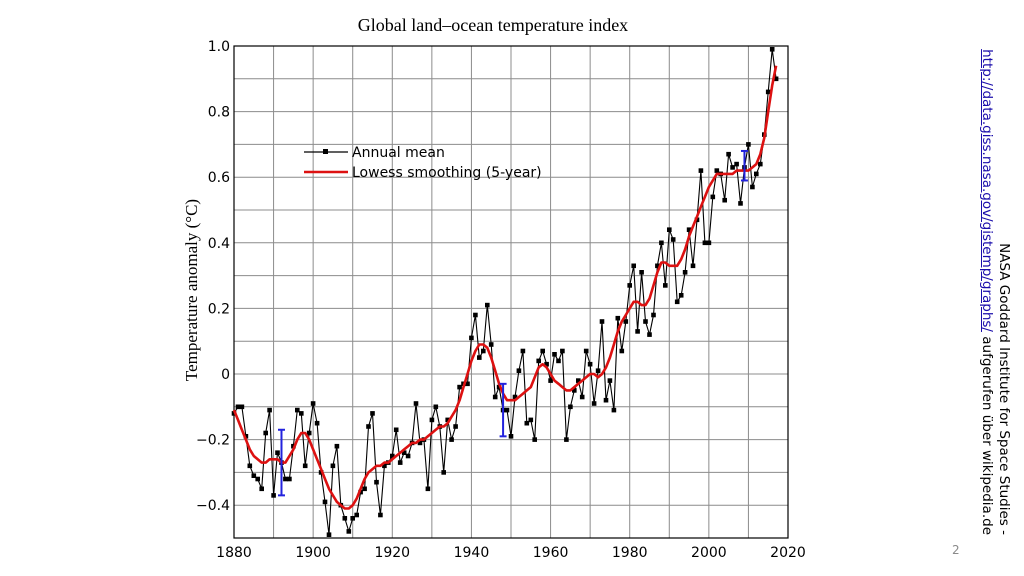 This screenshot has height=576, width=1024. What do you see at coordinates (472, 553) in the screenshot?
I see `x-tick-label: 1940` at bounding box center [472, 553].